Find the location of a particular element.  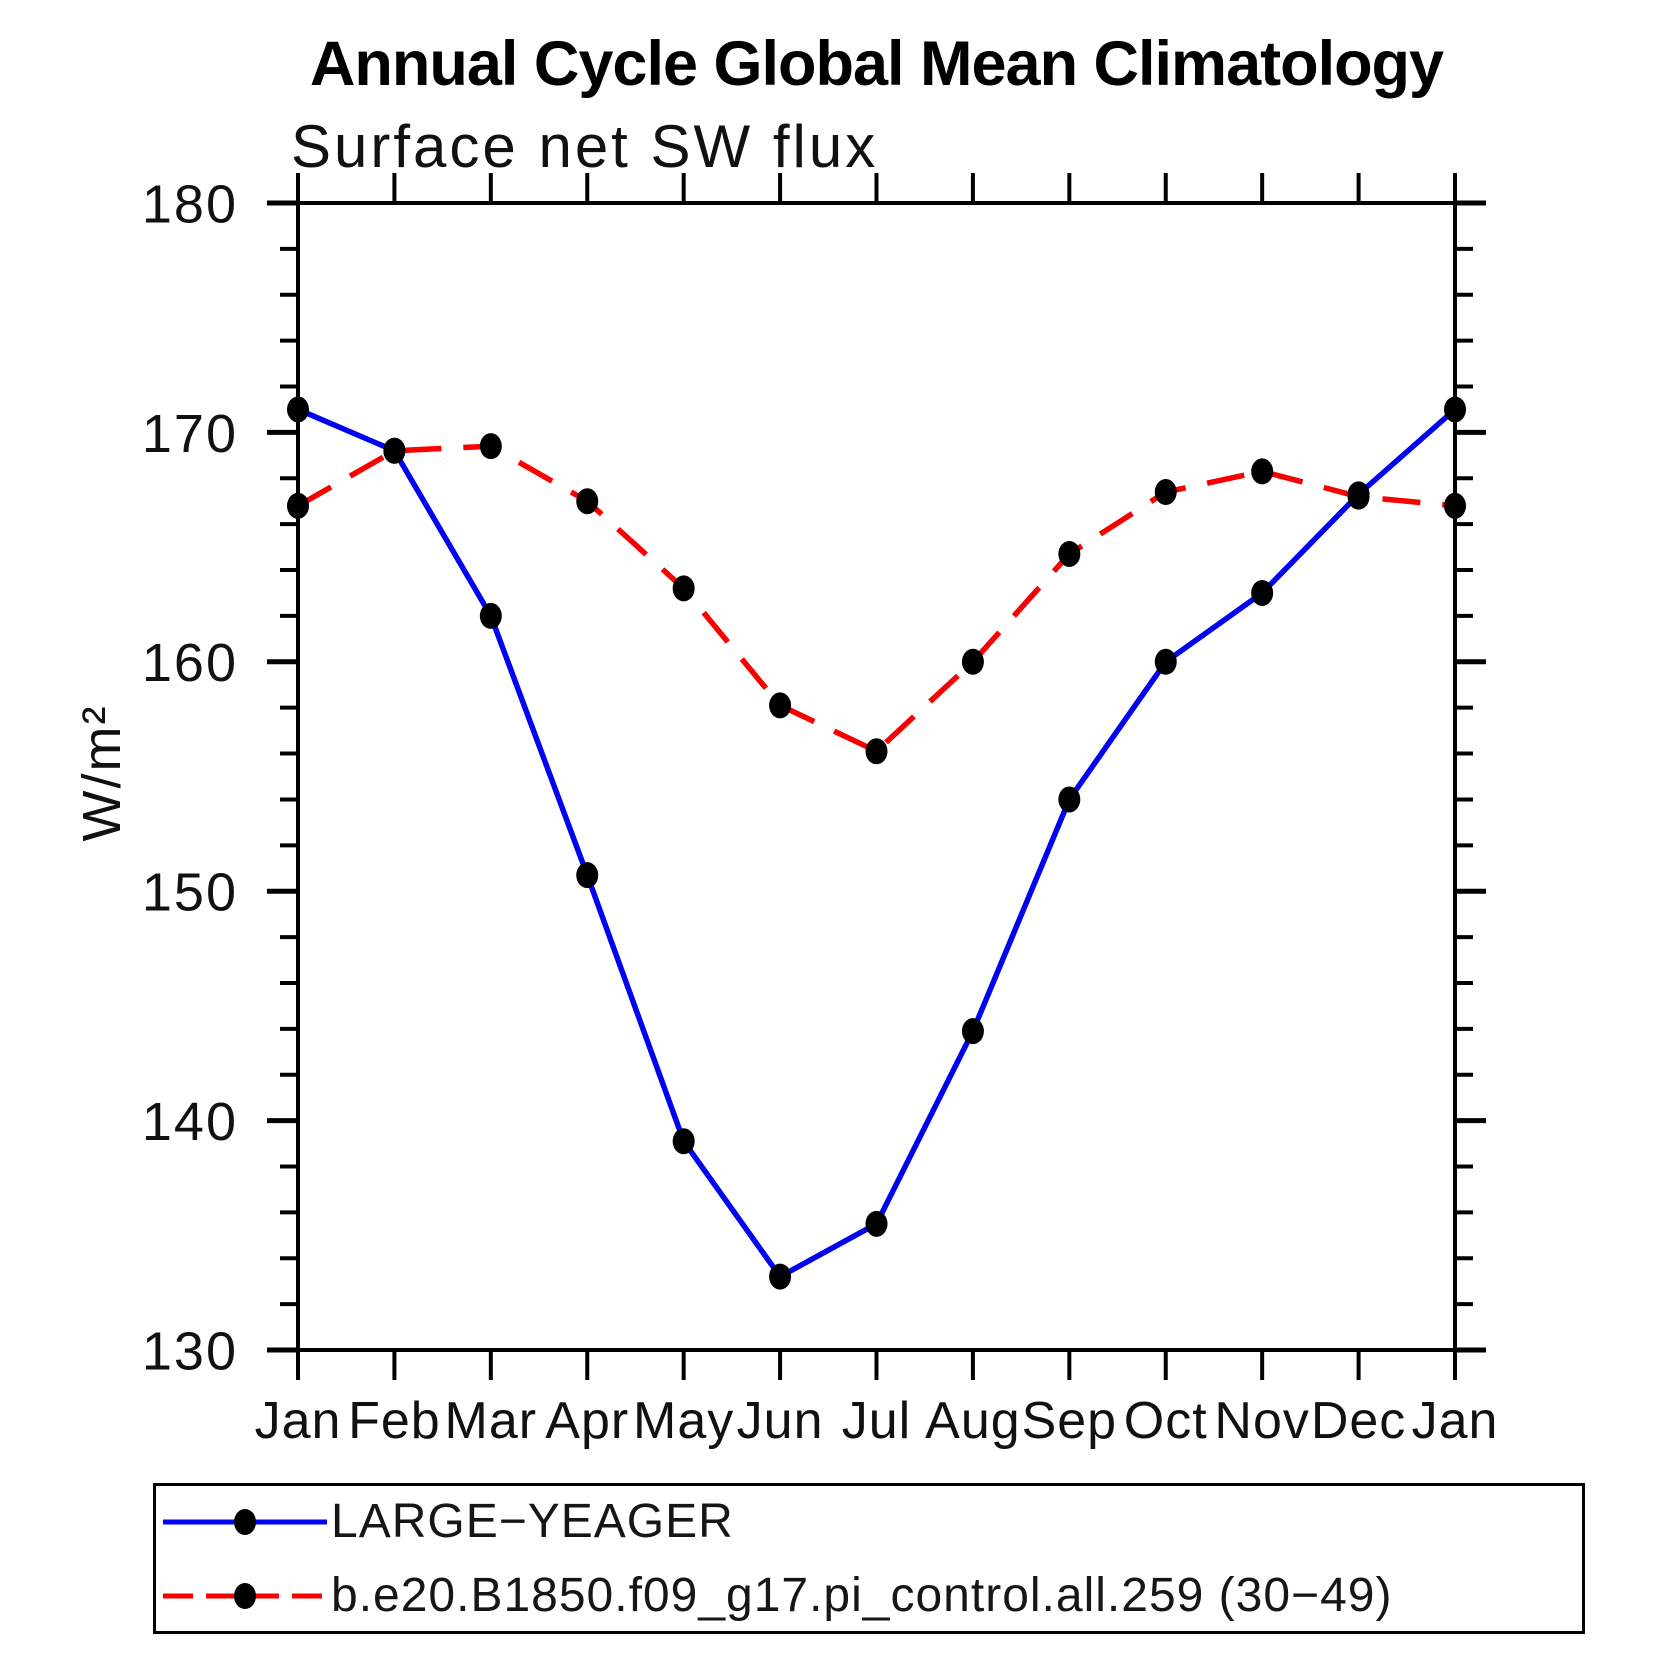

x-tick-label: Mar is located at coordinates (491, 1421).